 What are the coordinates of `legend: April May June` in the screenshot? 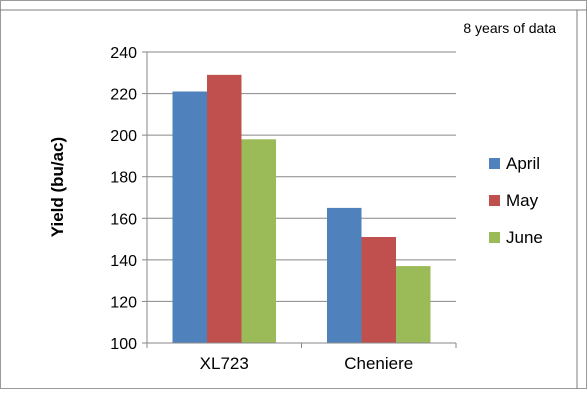 It's located at (516, 200).